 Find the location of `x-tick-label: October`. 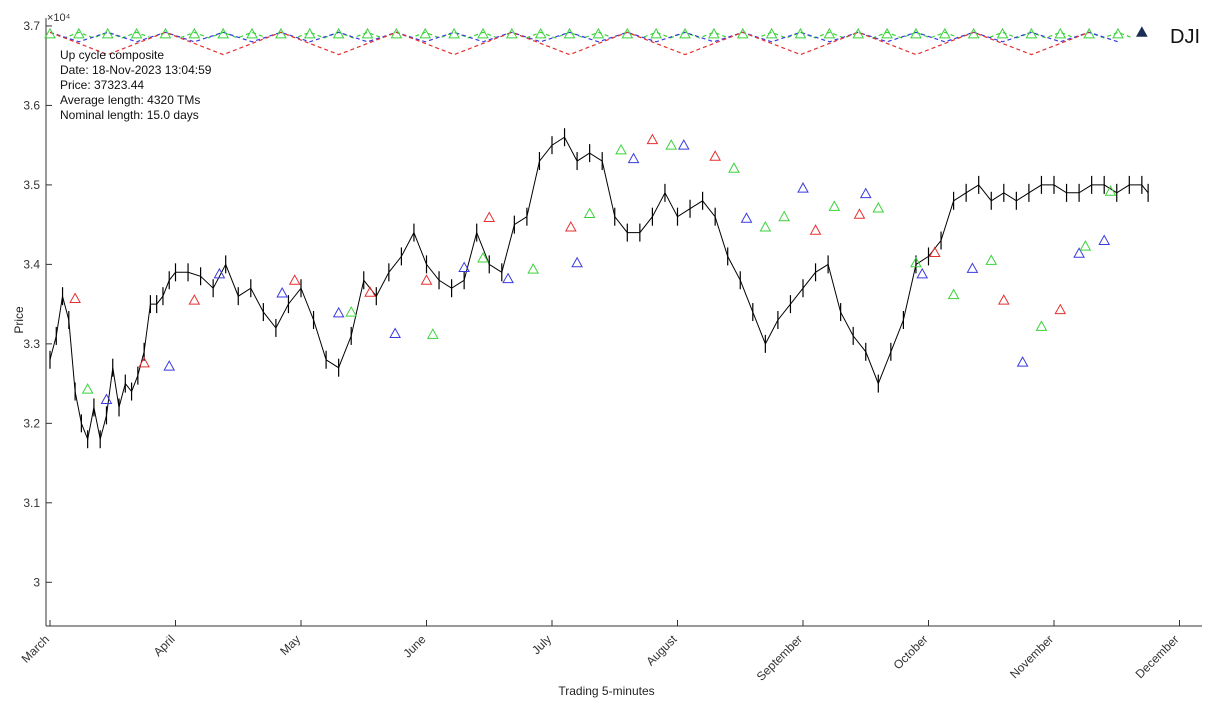

x-tick-label: October is located at coordinates (911, 652).